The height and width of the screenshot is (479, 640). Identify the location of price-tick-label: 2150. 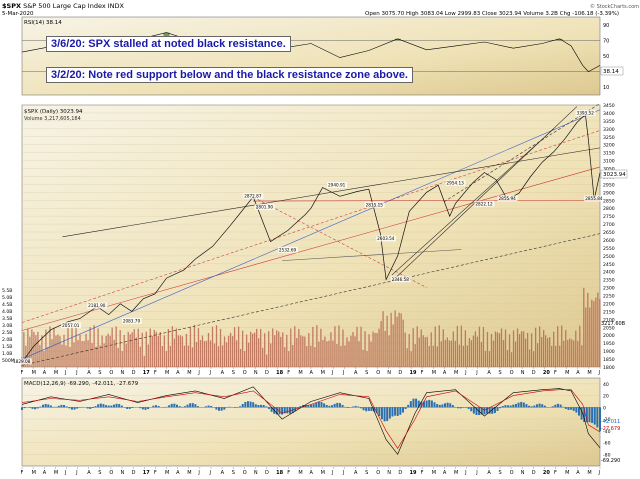
(609, 312).